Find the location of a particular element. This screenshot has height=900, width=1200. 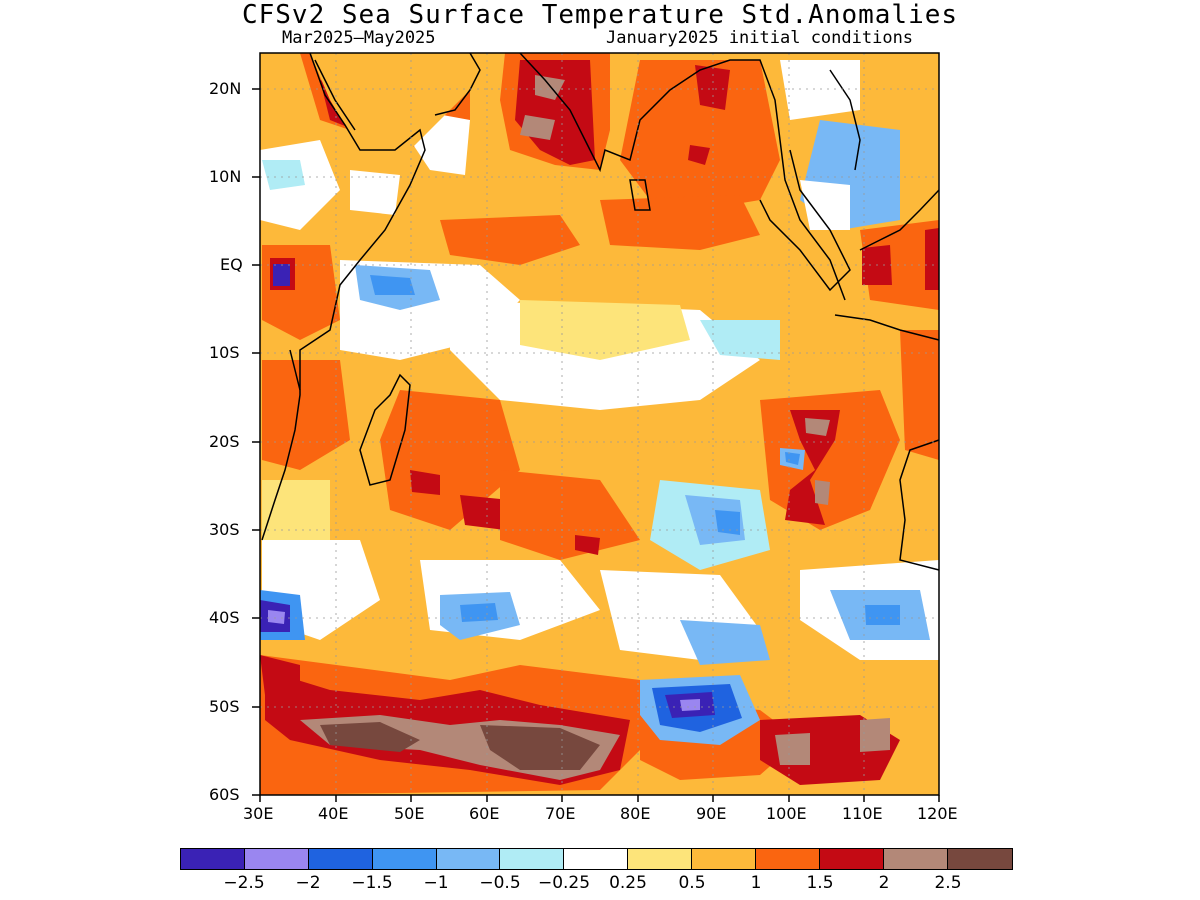

colorbar-tick-label: −1 is located at coordinates (436, 883).